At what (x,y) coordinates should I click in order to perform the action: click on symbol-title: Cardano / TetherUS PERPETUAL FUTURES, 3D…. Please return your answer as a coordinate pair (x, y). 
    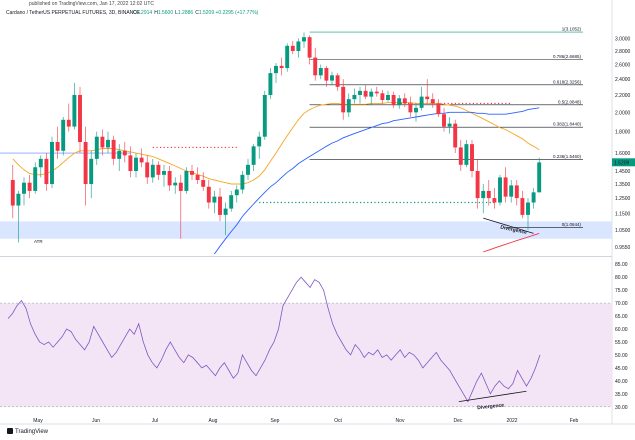
    Looking at the image, I should click on (73, 13).